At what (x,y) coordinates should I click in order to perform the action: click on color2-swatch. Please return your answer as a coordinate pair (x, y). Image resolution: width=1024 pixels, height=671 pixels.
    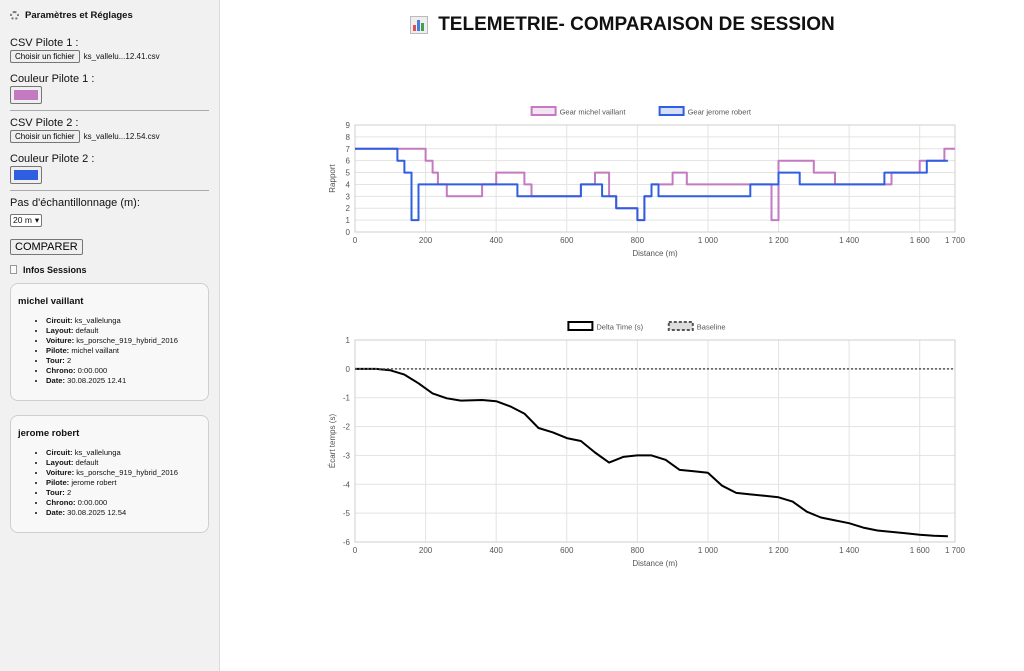
    Looking at the image, I should click on (26, 175).